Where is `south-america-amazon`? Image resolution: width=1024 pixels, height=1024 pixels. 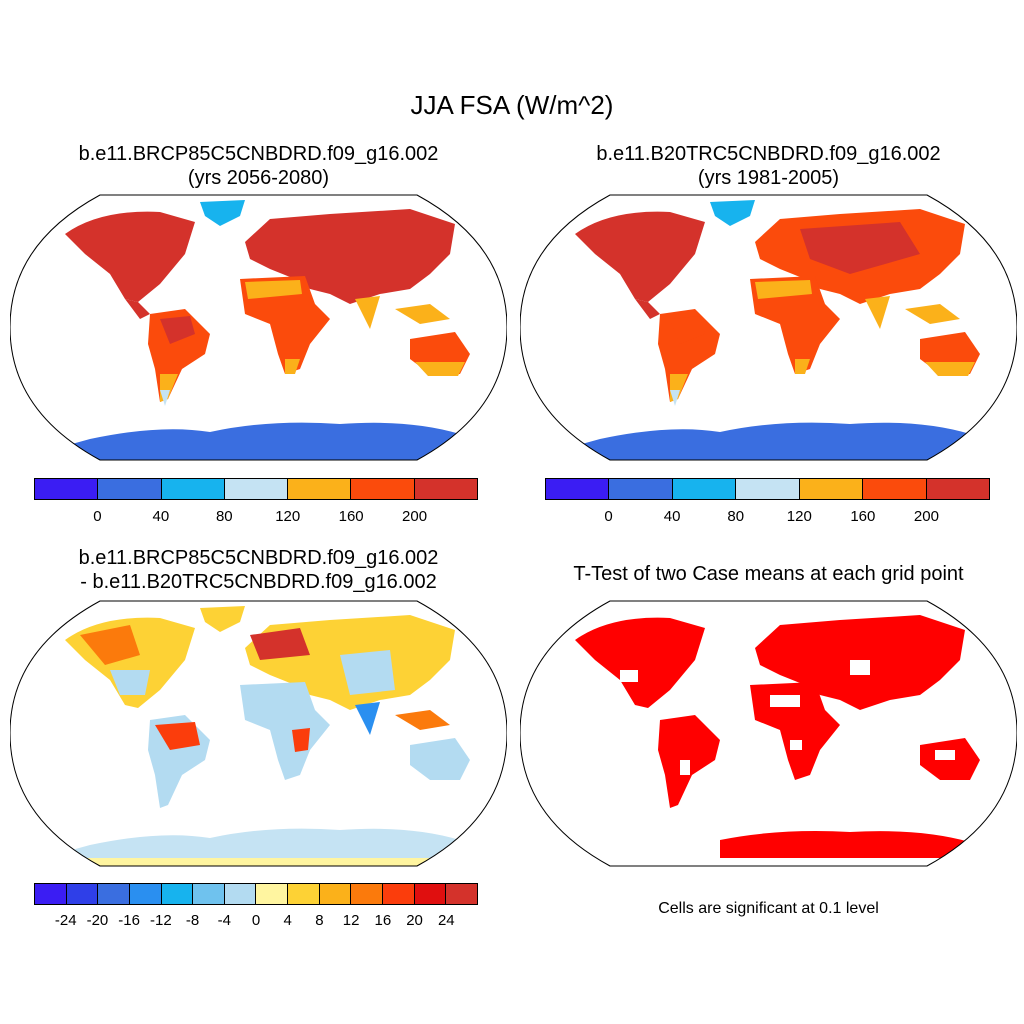 south-america-amazon is located at coordinates (177, 330).